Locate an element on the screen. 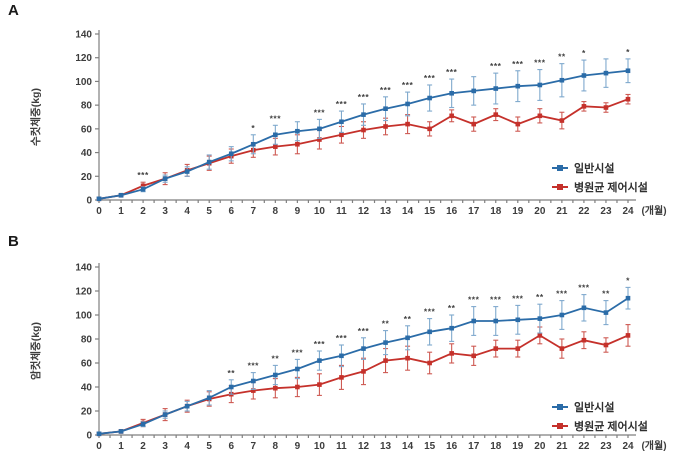  svg-text: 21 is located at coordinates (562, 446).